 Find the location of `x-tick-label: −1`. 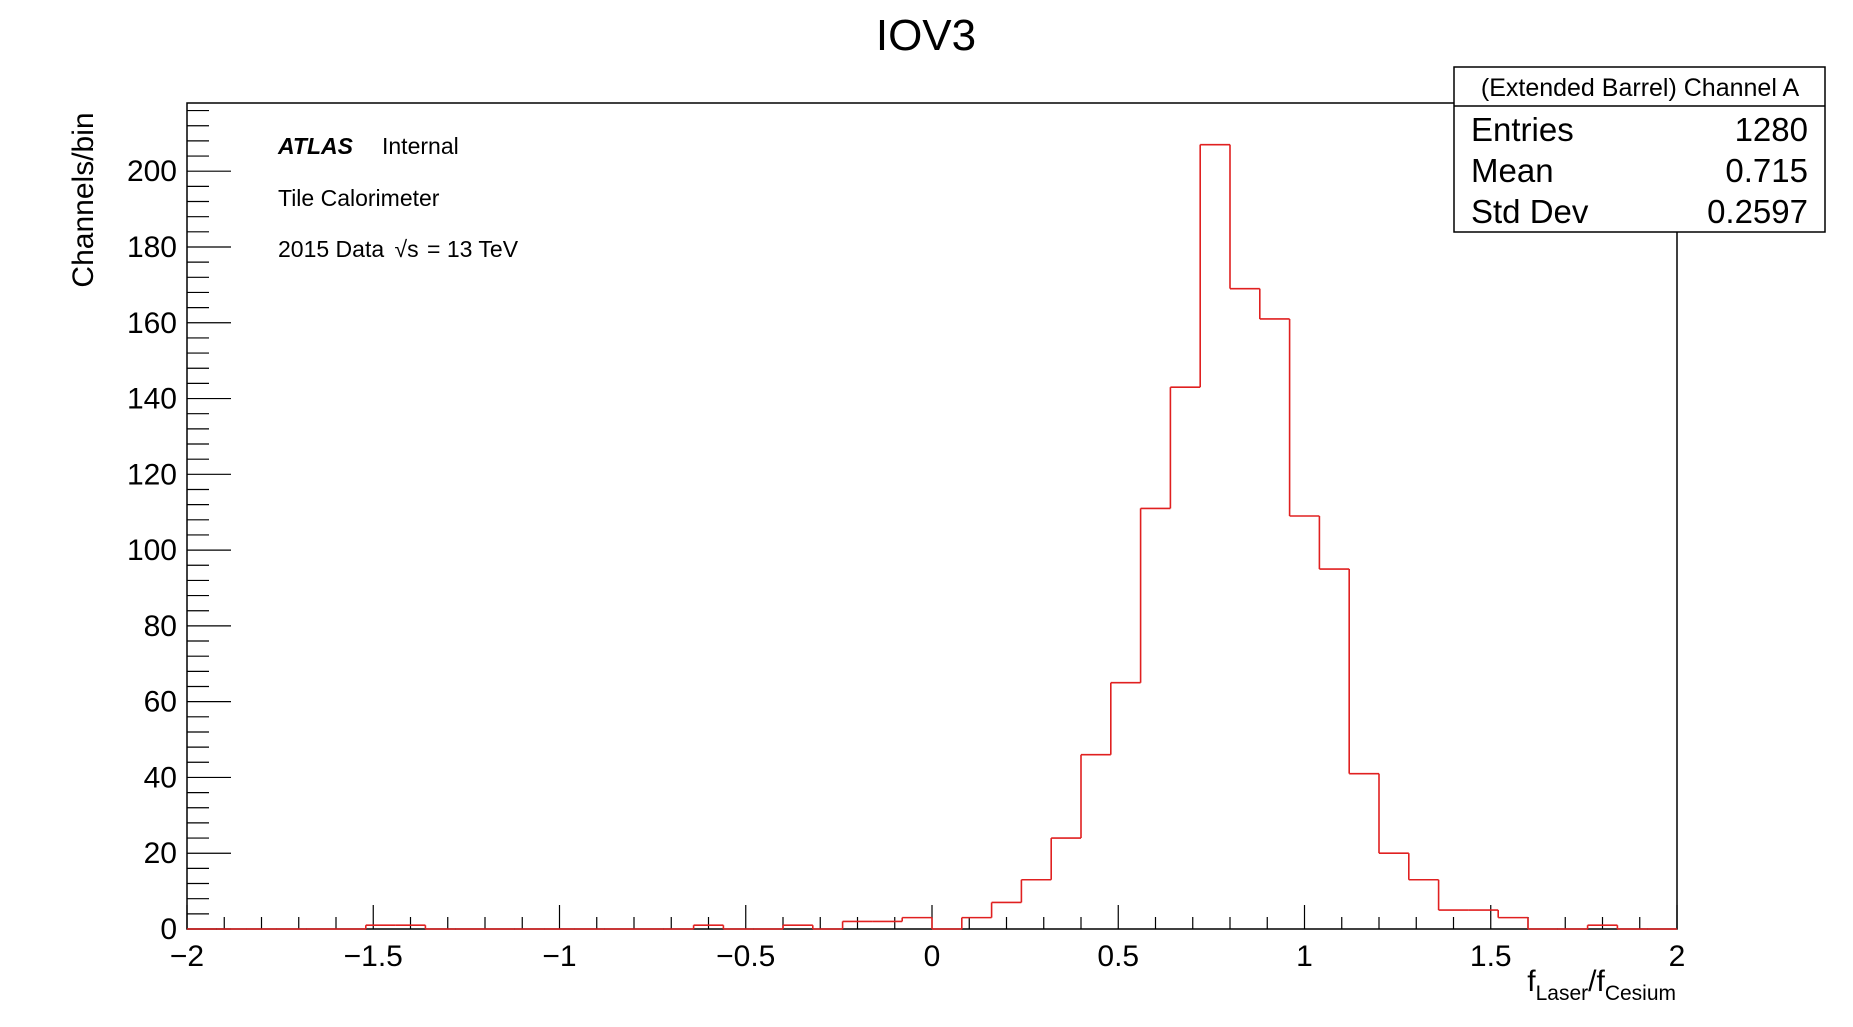

x-tick-label: −1 is located at coordinates (559, 956).